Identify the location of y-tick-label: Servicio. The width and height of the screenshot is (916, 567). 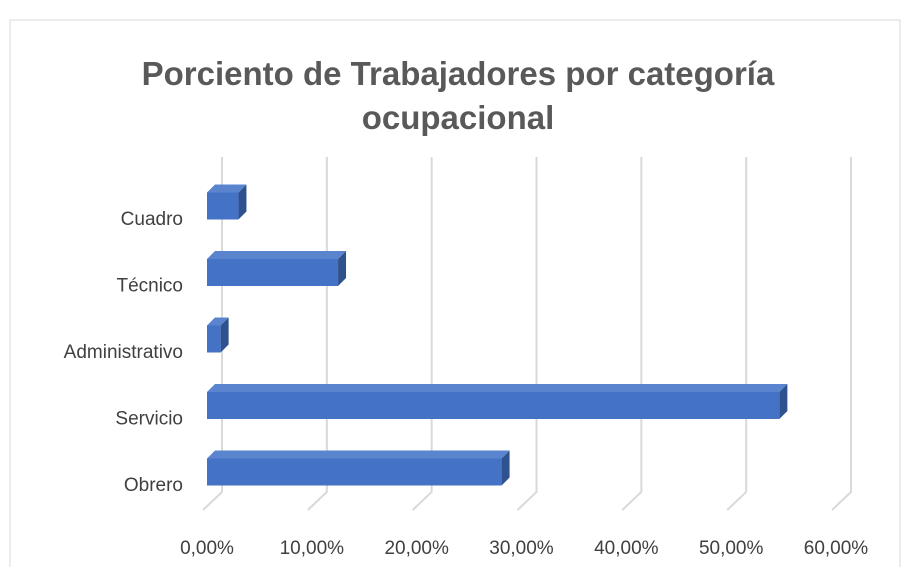
(149, 419).